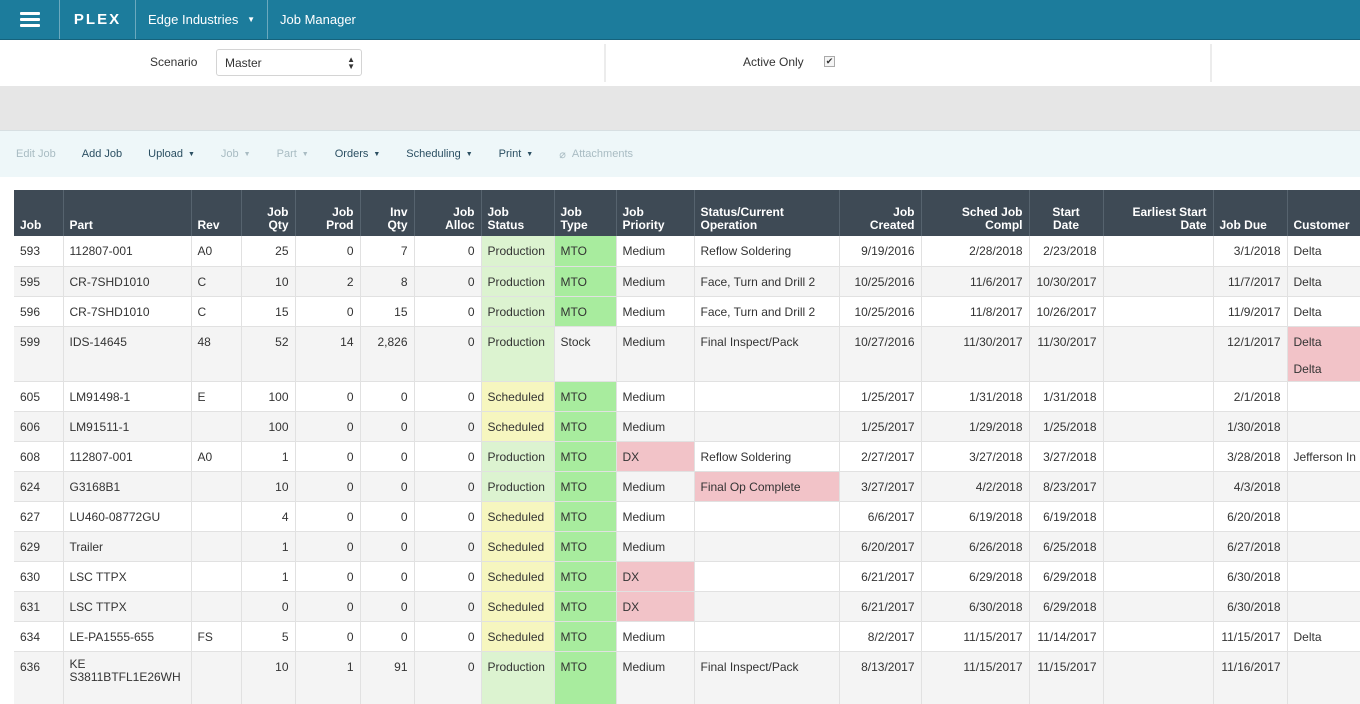  I want to click on cell-start: 1/31/2018, so click(1066, 396).